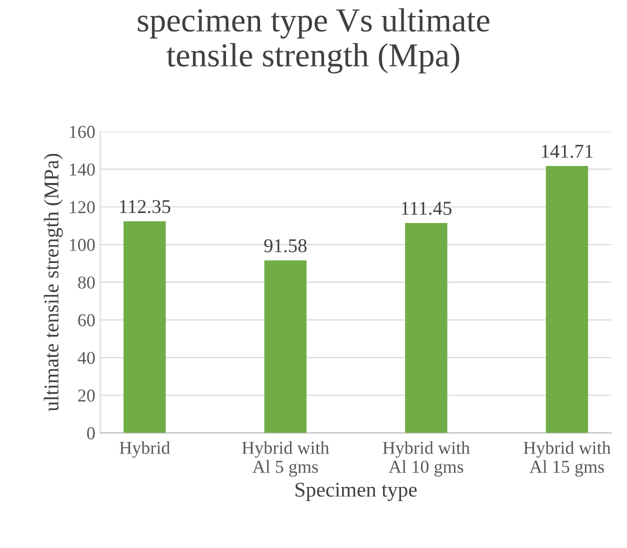 The width and height of the screenshot is (627, 548). Describe the element at coordinates (91, 433) in the screenshot. I see `y-tick-label: 0` at that location.